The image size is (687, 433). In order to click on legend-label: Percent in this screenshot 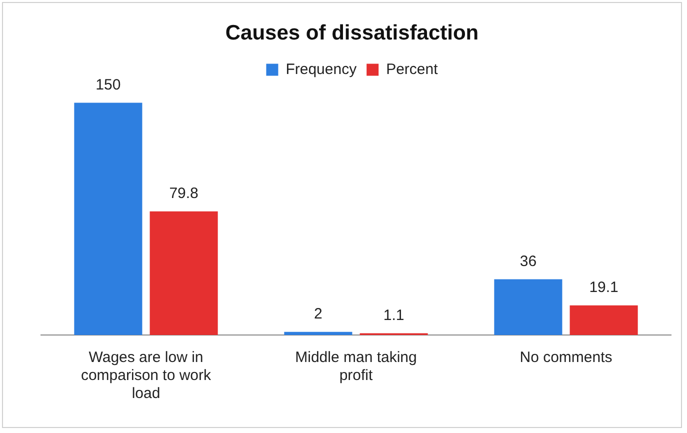, I will do `click(412, 69)`.